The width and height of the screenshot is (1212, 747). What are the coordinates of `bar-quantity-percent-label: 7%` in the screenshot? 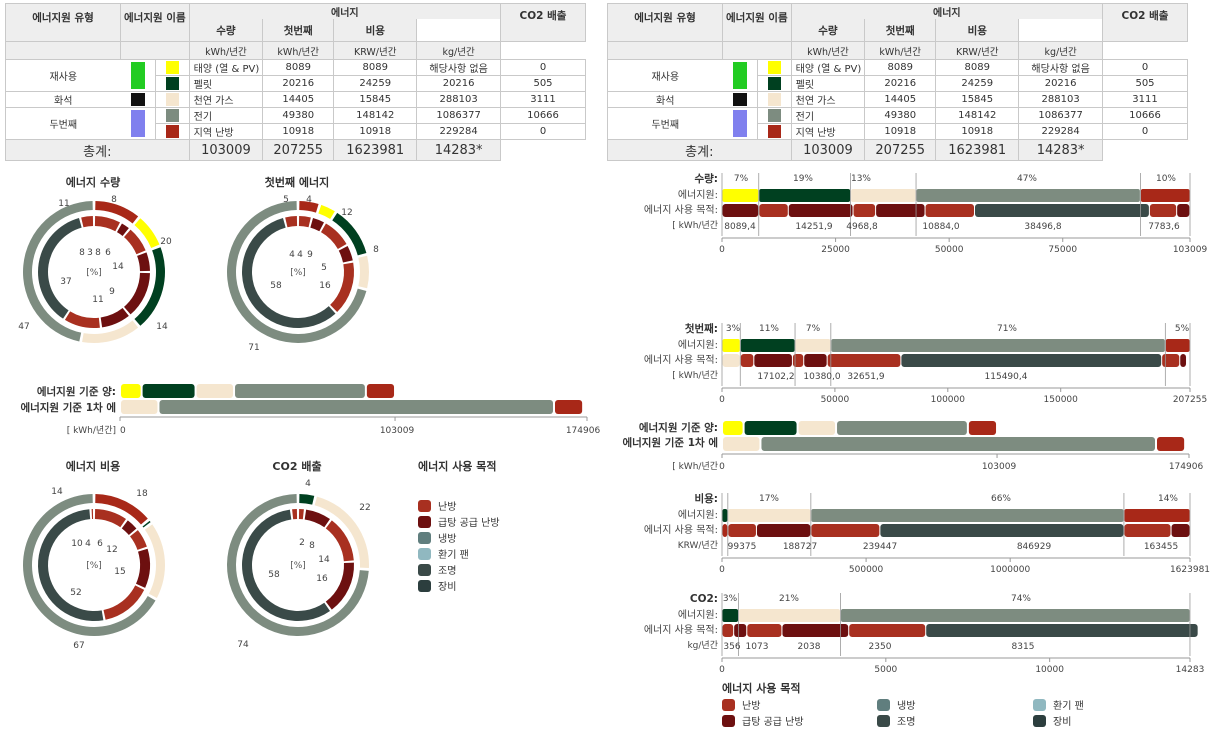 It's located at (741, 179).